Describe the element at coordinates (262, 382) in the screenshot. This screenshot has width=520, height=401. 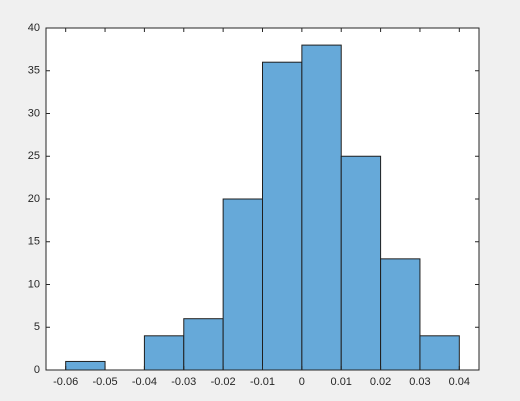
I see `x-tick-label: -0.01` at that location.